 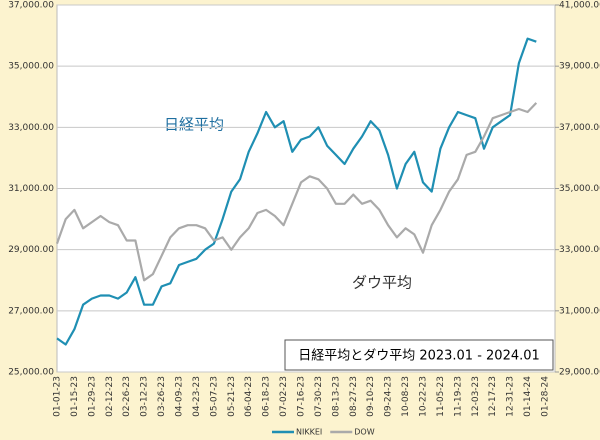 What do you see at coordinates (336, 396) in the screenshot?
I see `x-tick-label: 08-13-23` at bounding box center [336, 396].